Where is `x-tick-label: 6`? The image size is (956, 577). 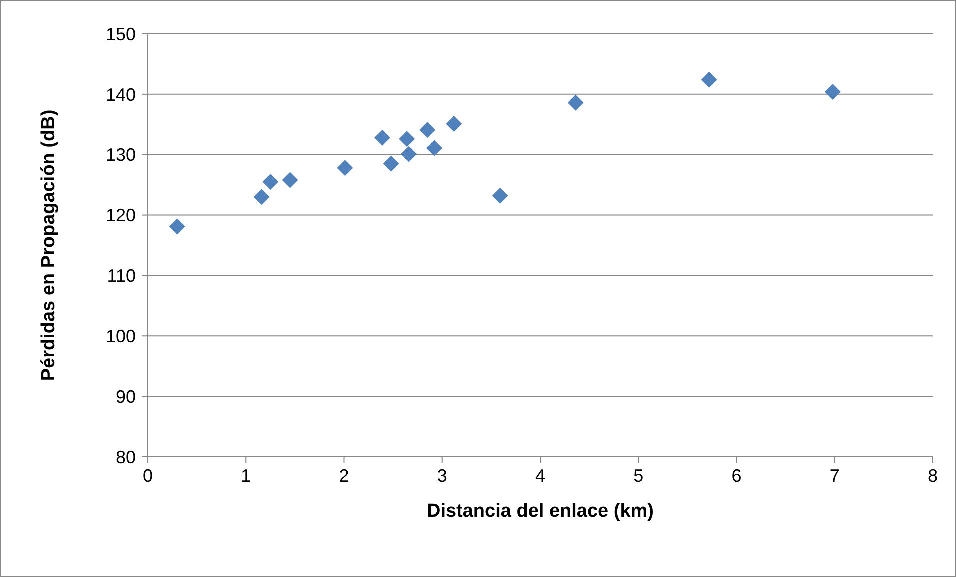
x-tick-label: 6 is located at coordinates (737, 476).